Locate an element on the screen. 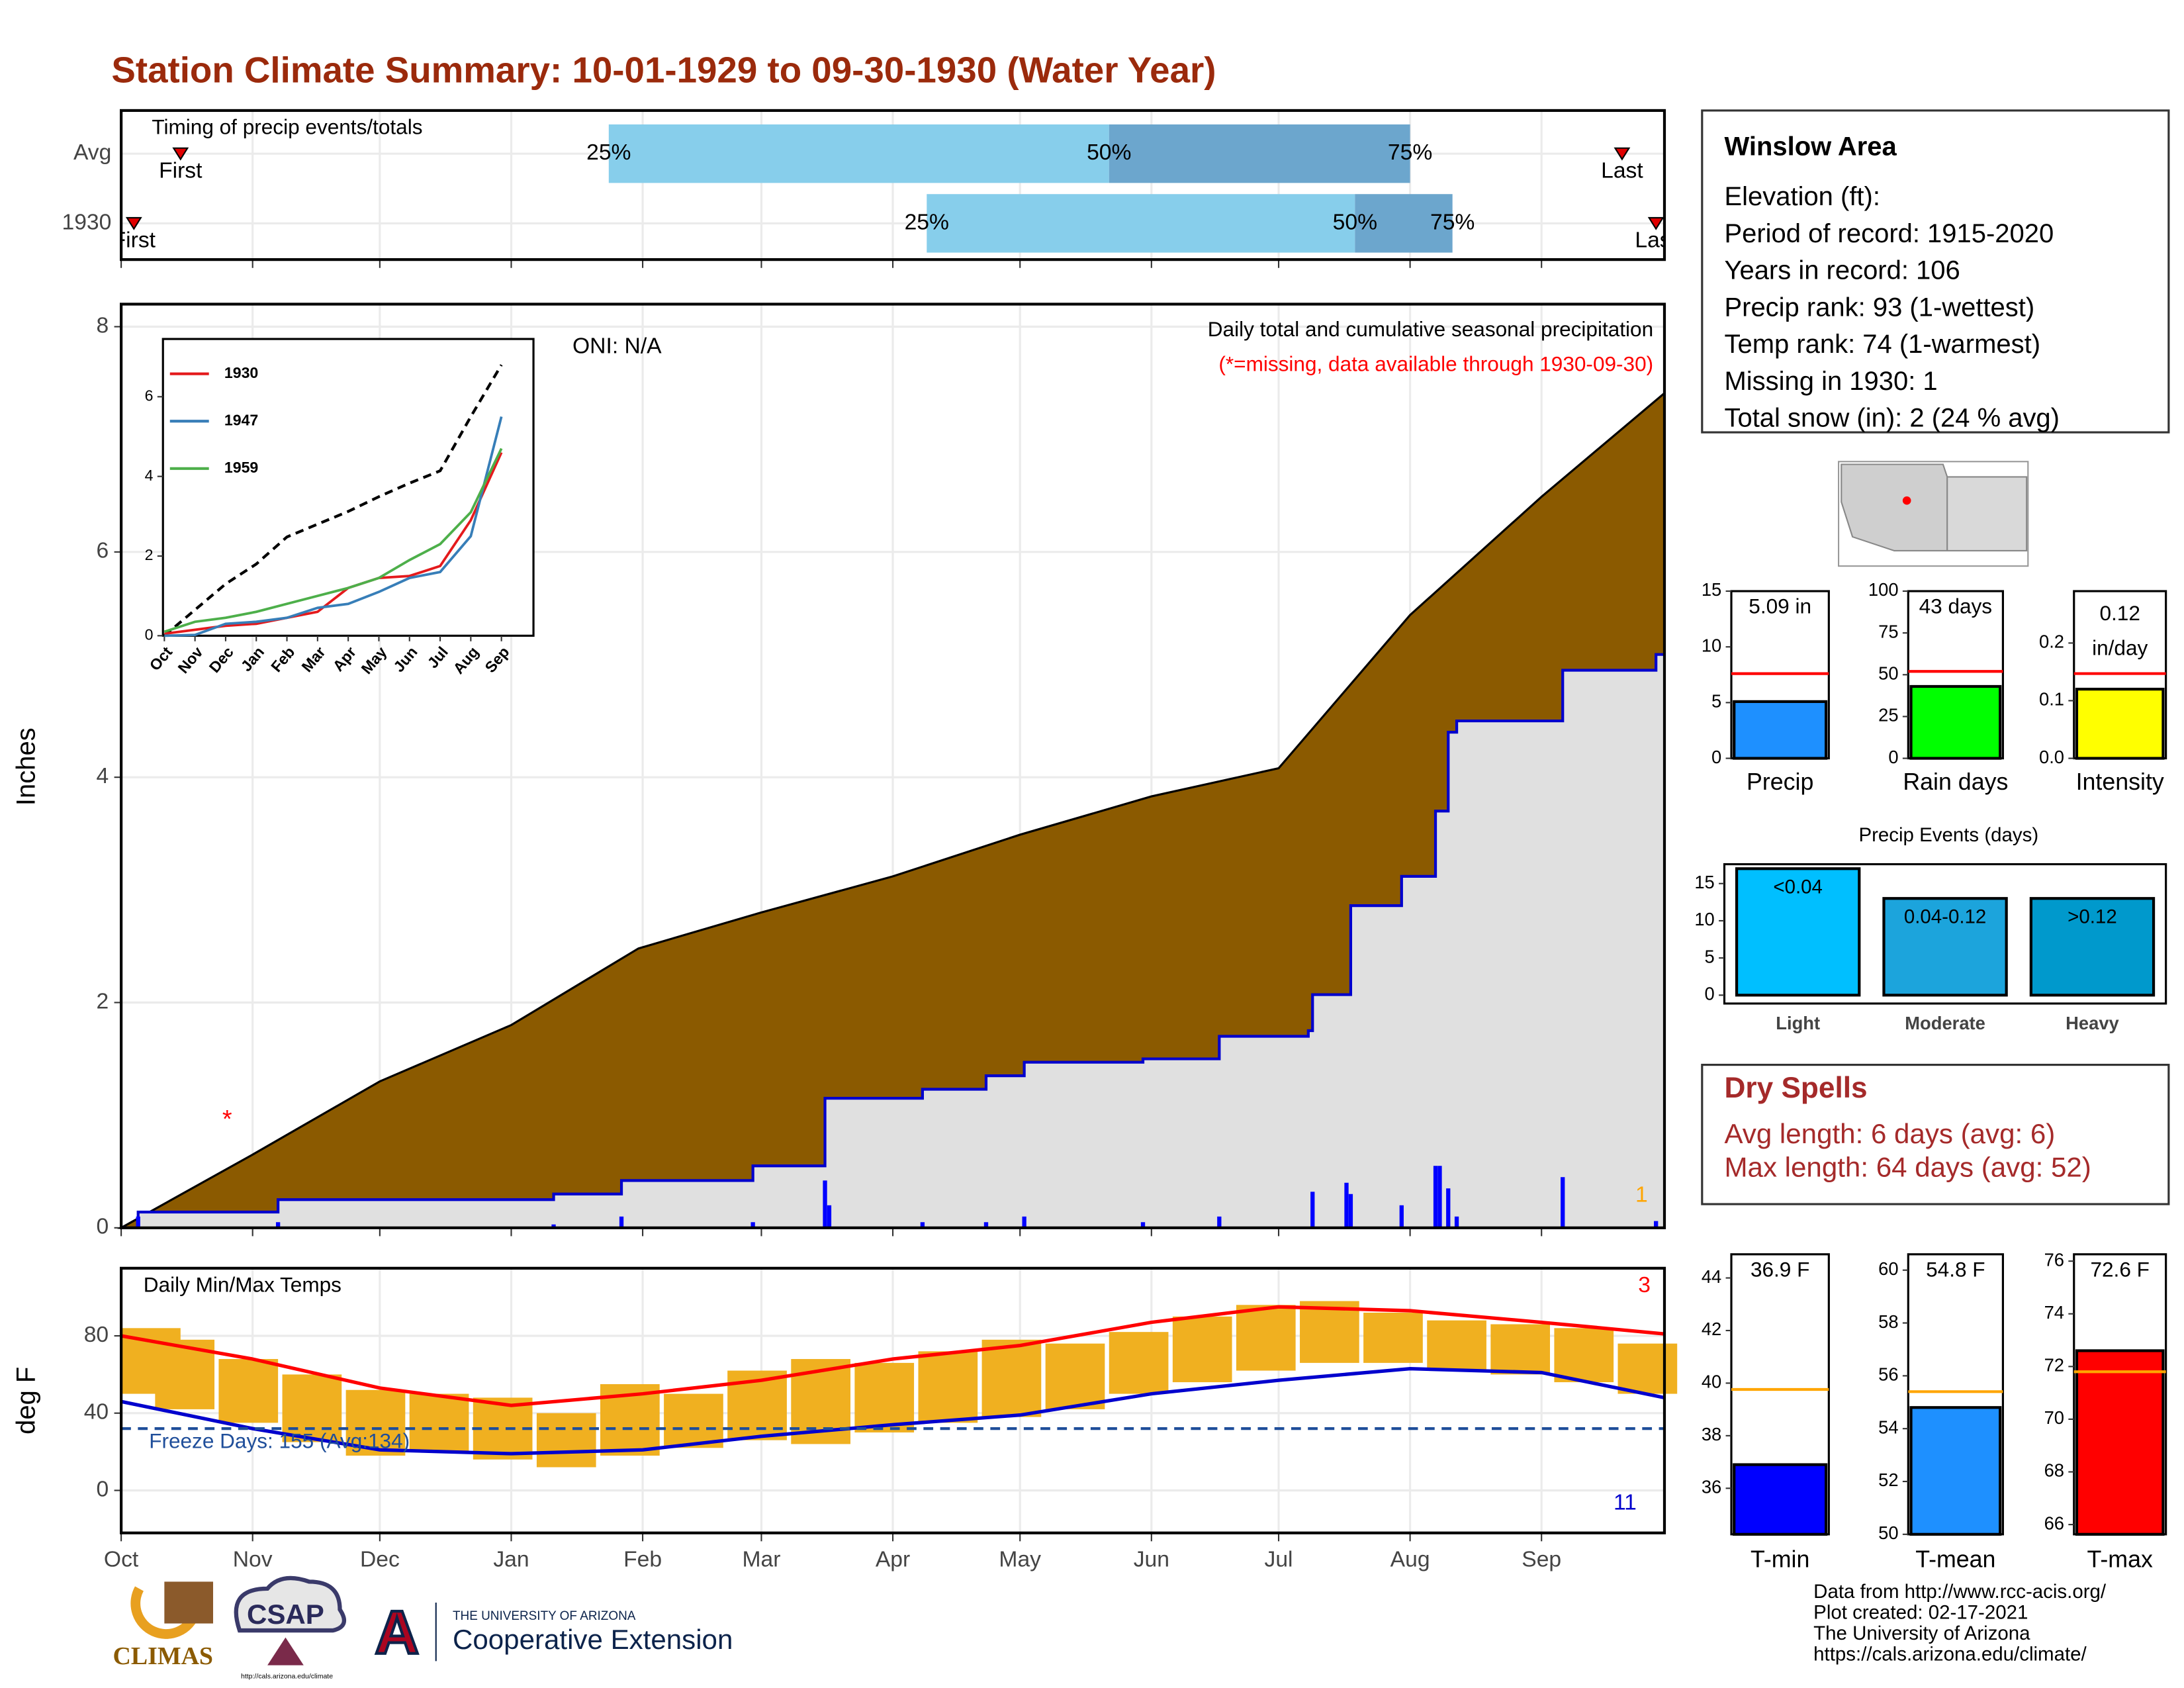 Image resolution: width=2184 pixels, height=1688 pixels. x-tick-label: May is located at coordinates (1020, 1560).